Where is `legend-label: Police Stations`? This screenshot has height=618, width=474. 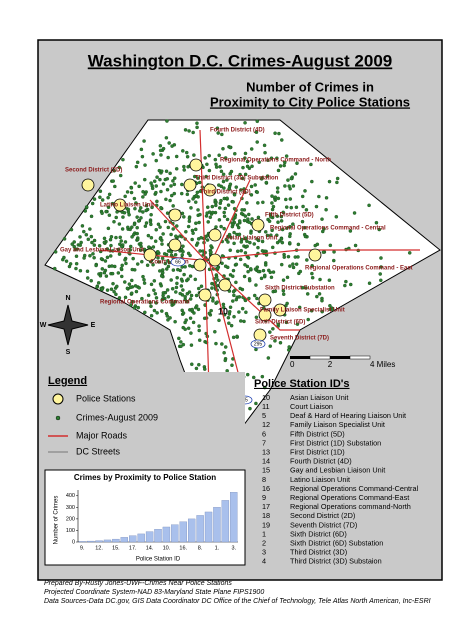
legend-label: Police Stations is located at coordinates (106, 398).